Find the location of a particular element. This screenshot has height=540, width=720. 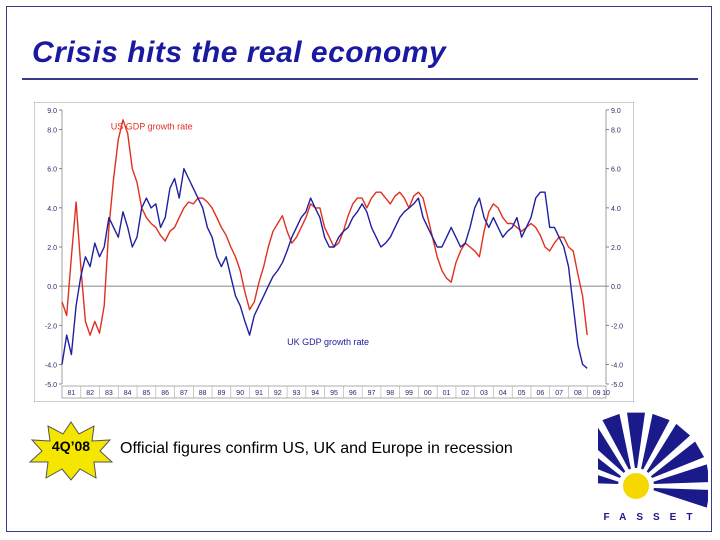

uk-series-label: UK GDP growth rate is located at coordinates (328, 342).